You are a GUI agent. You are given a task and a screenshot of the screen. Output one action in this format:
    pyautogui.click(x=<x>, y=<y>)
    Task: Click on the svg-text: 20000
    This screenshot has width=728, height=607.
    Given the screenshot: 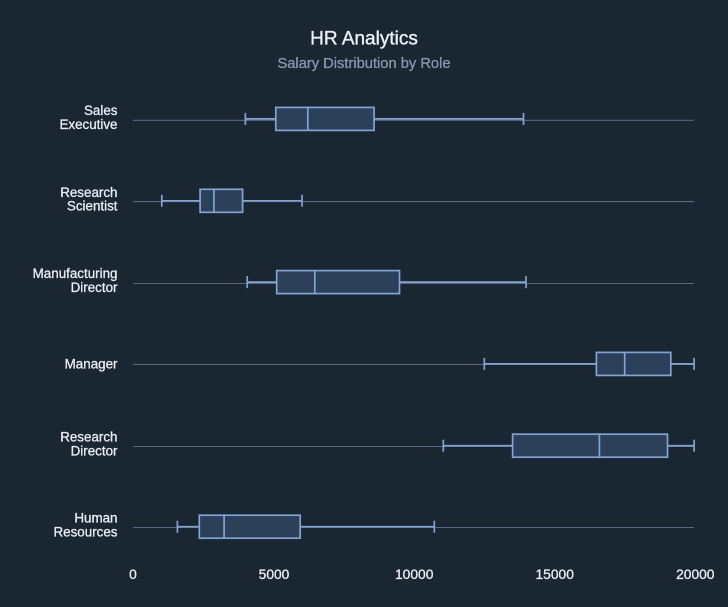 What is the action you would take?
    pyautogui.click(x=695, y=574)
    